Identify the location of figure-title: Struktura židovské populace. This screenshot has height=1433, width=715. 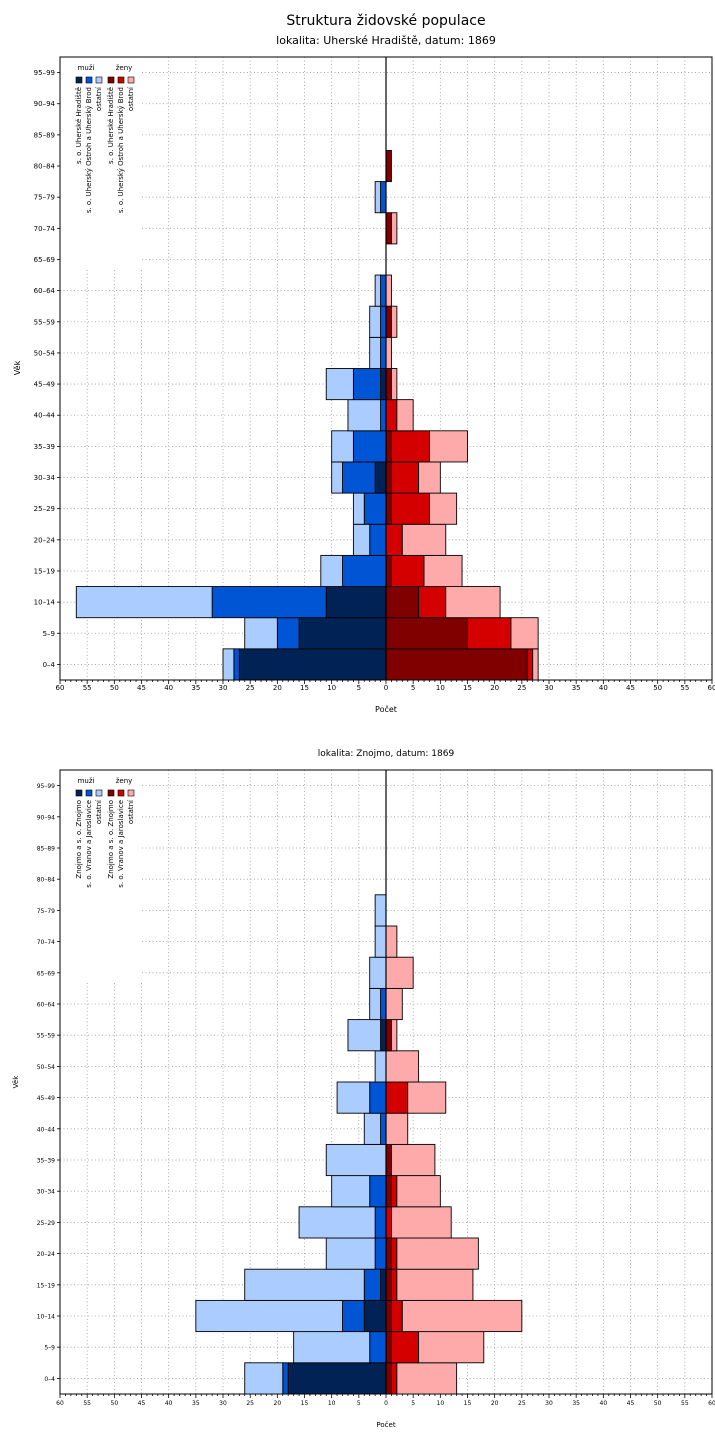
(385, 21).